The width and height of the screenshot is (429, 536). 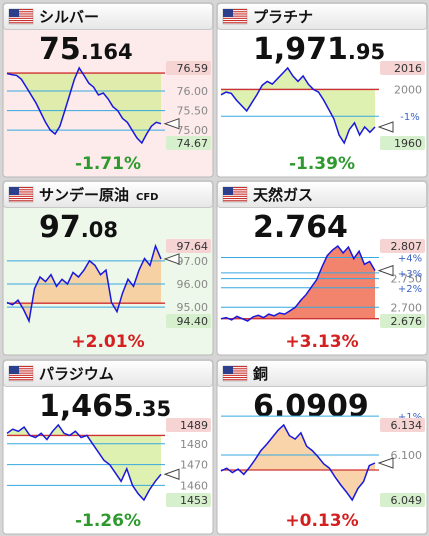 I want to click on price-decimals: .95, so click(x=366, y=52).